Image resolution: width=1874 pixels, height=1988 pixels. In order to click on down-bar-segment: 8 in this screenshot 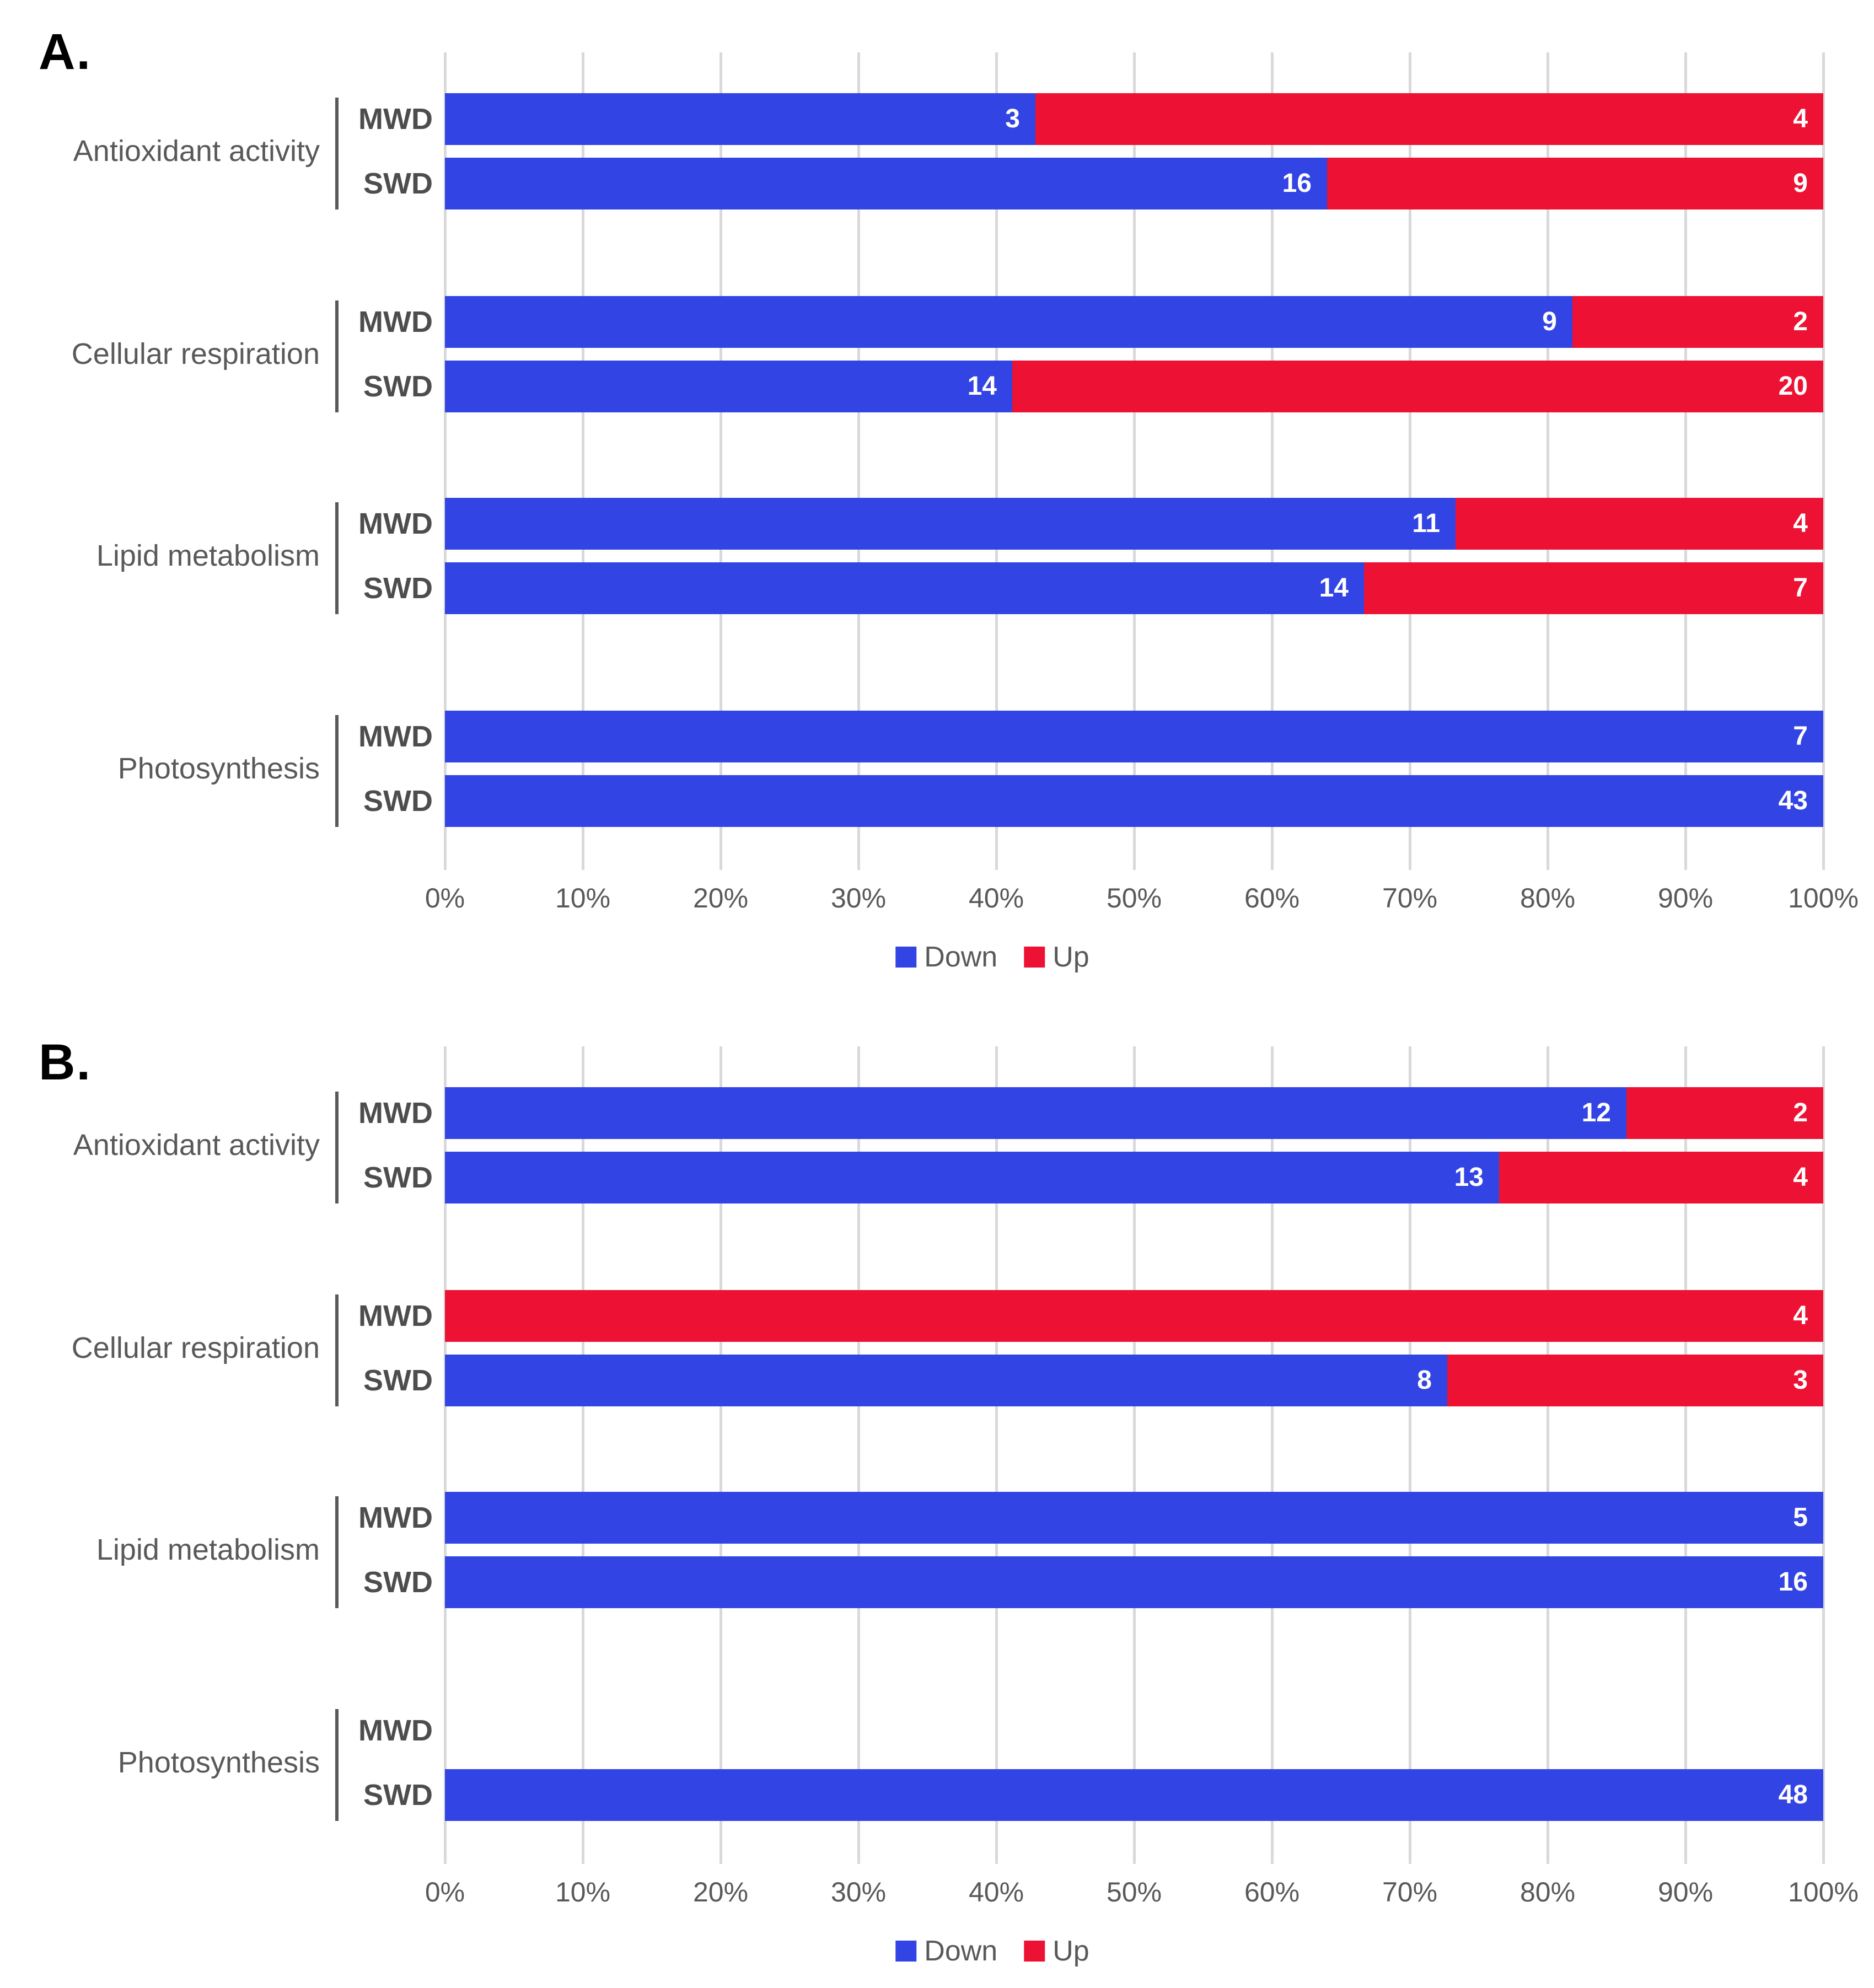, I will do `click(946, 1380)`.